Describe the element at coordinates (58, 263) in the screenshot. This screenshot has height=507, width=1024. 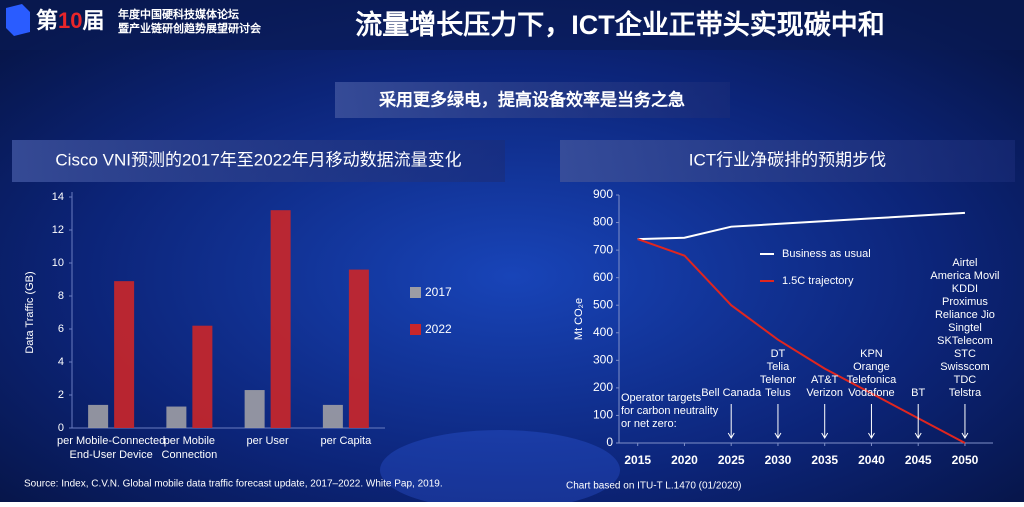
I see `y-tick-label: 10` at that location.